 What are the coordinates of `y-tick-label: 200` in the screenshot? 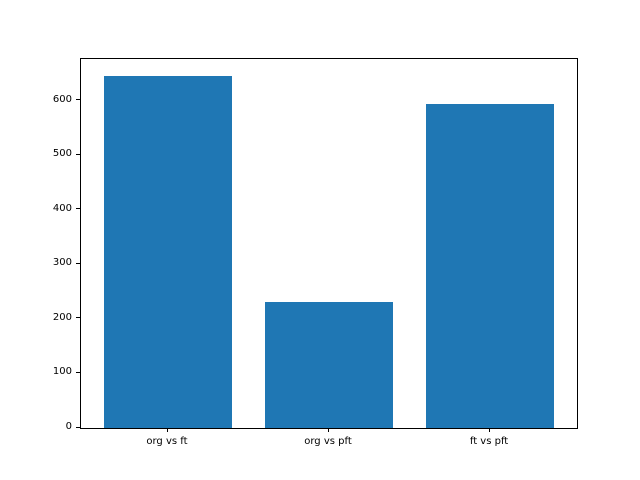 It's located at (62, 317).